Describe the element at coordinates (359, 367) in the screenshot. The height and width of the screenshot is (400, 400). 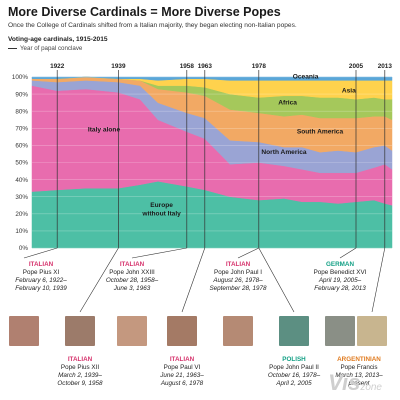
I see `pope-name: Pope Francis` at that location.